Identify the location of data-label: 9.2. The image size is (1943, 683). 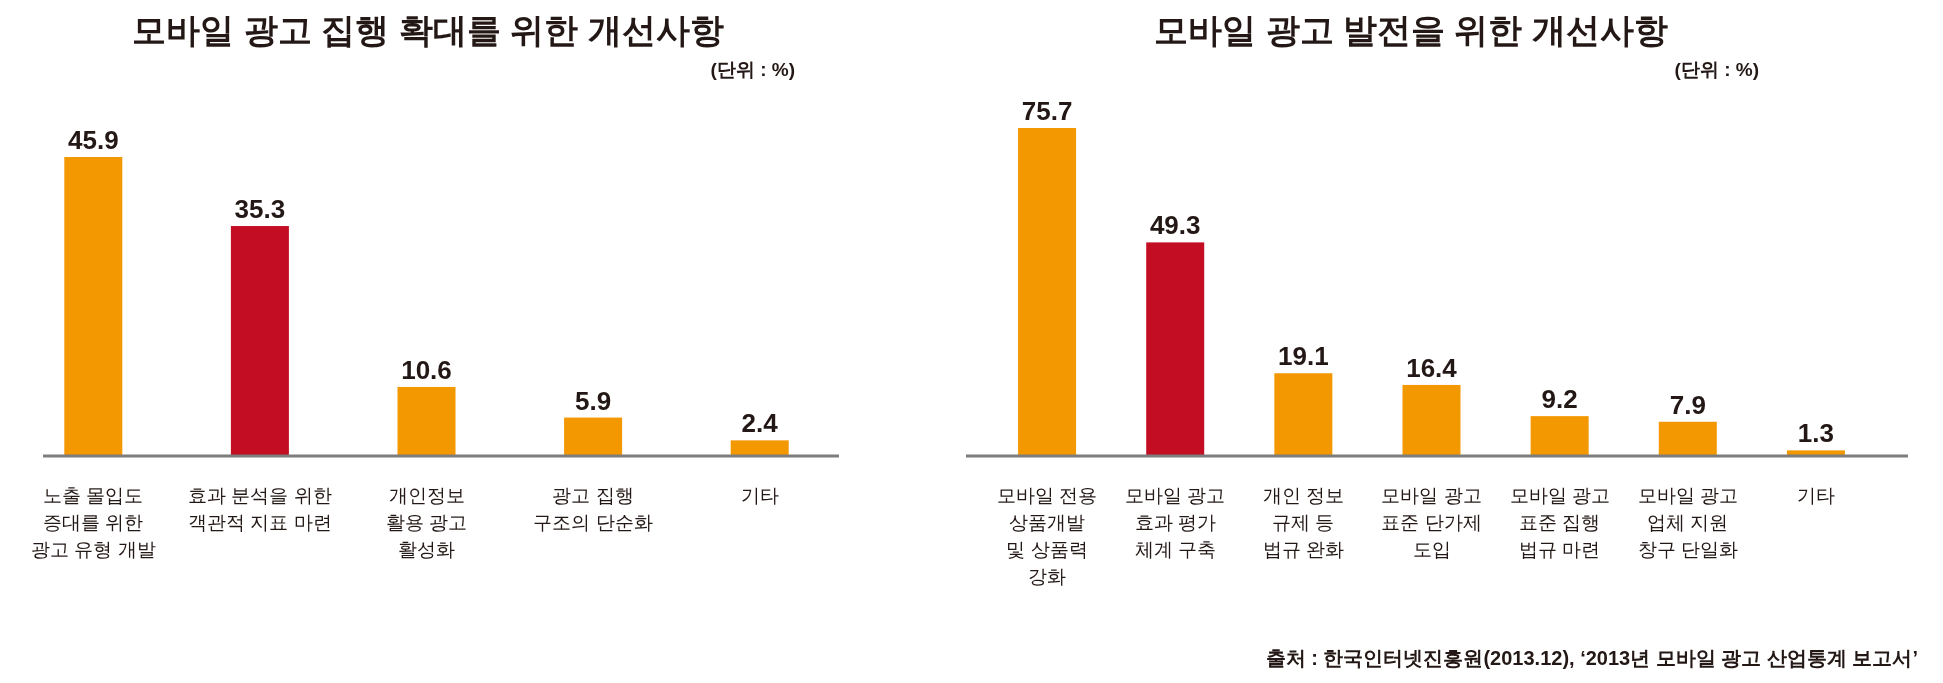
(1559, 399).